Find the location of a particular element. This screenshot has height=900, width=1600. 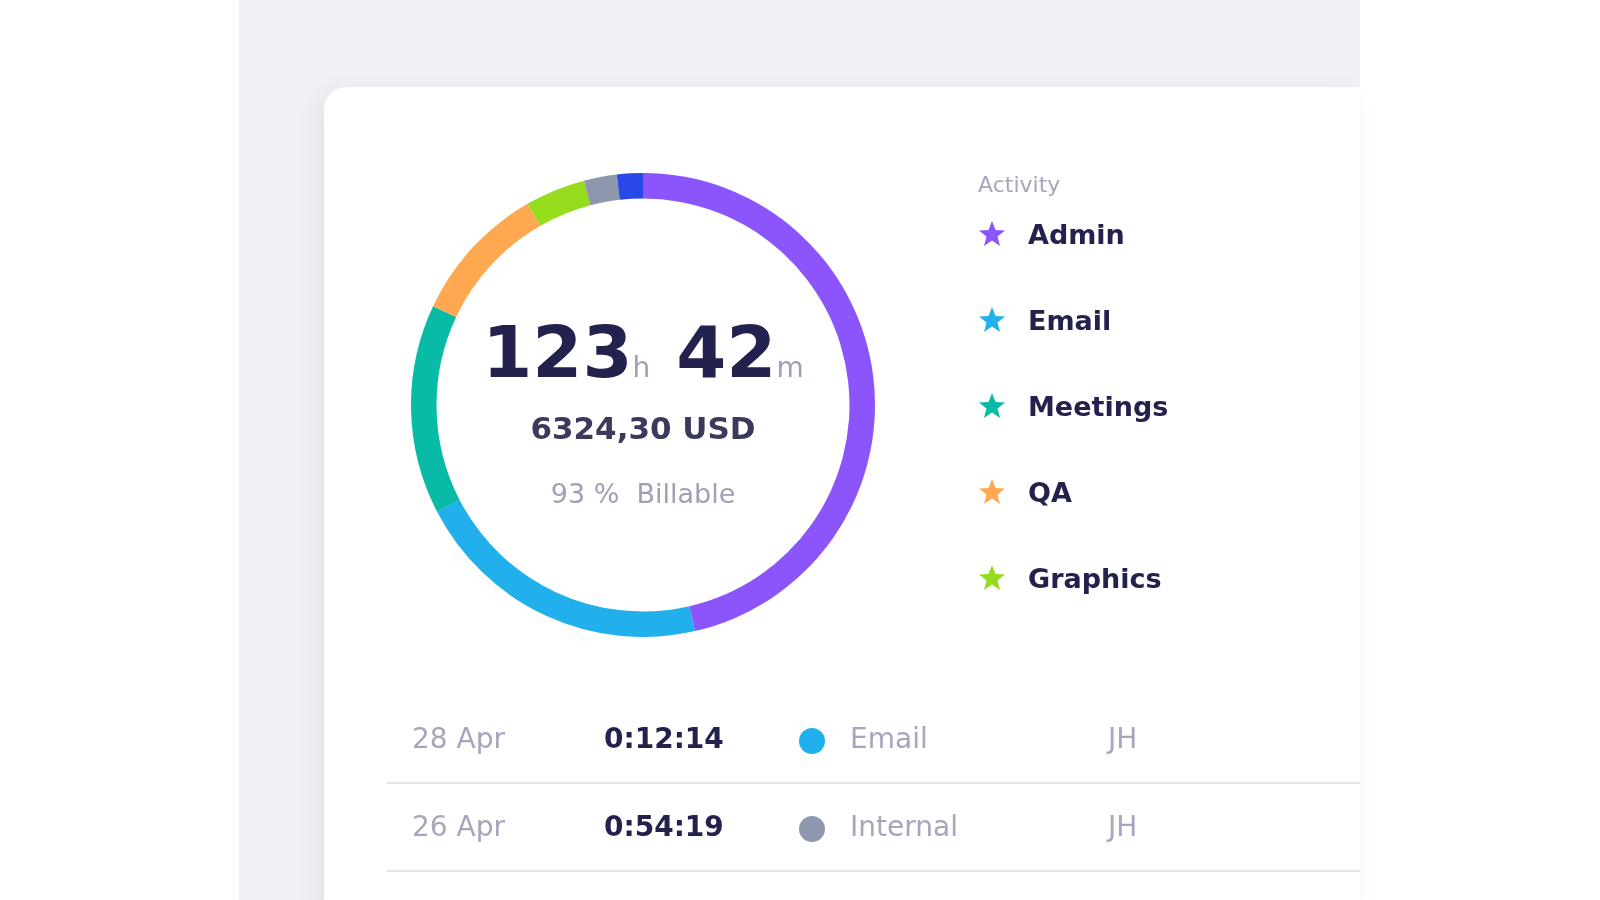

text: 93 % Billable is located at coordinates (643, 493).